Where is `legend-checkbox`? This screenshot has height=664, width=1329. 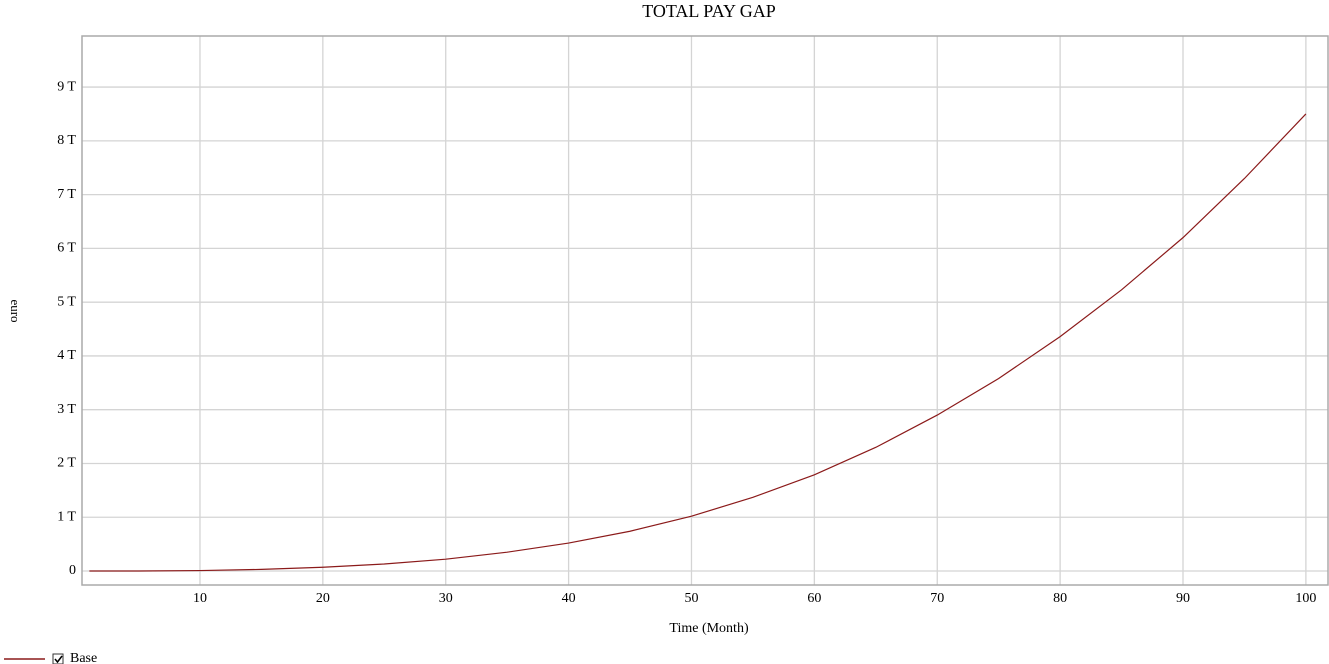
legend-checkbox is located at coordinates (58, 658).